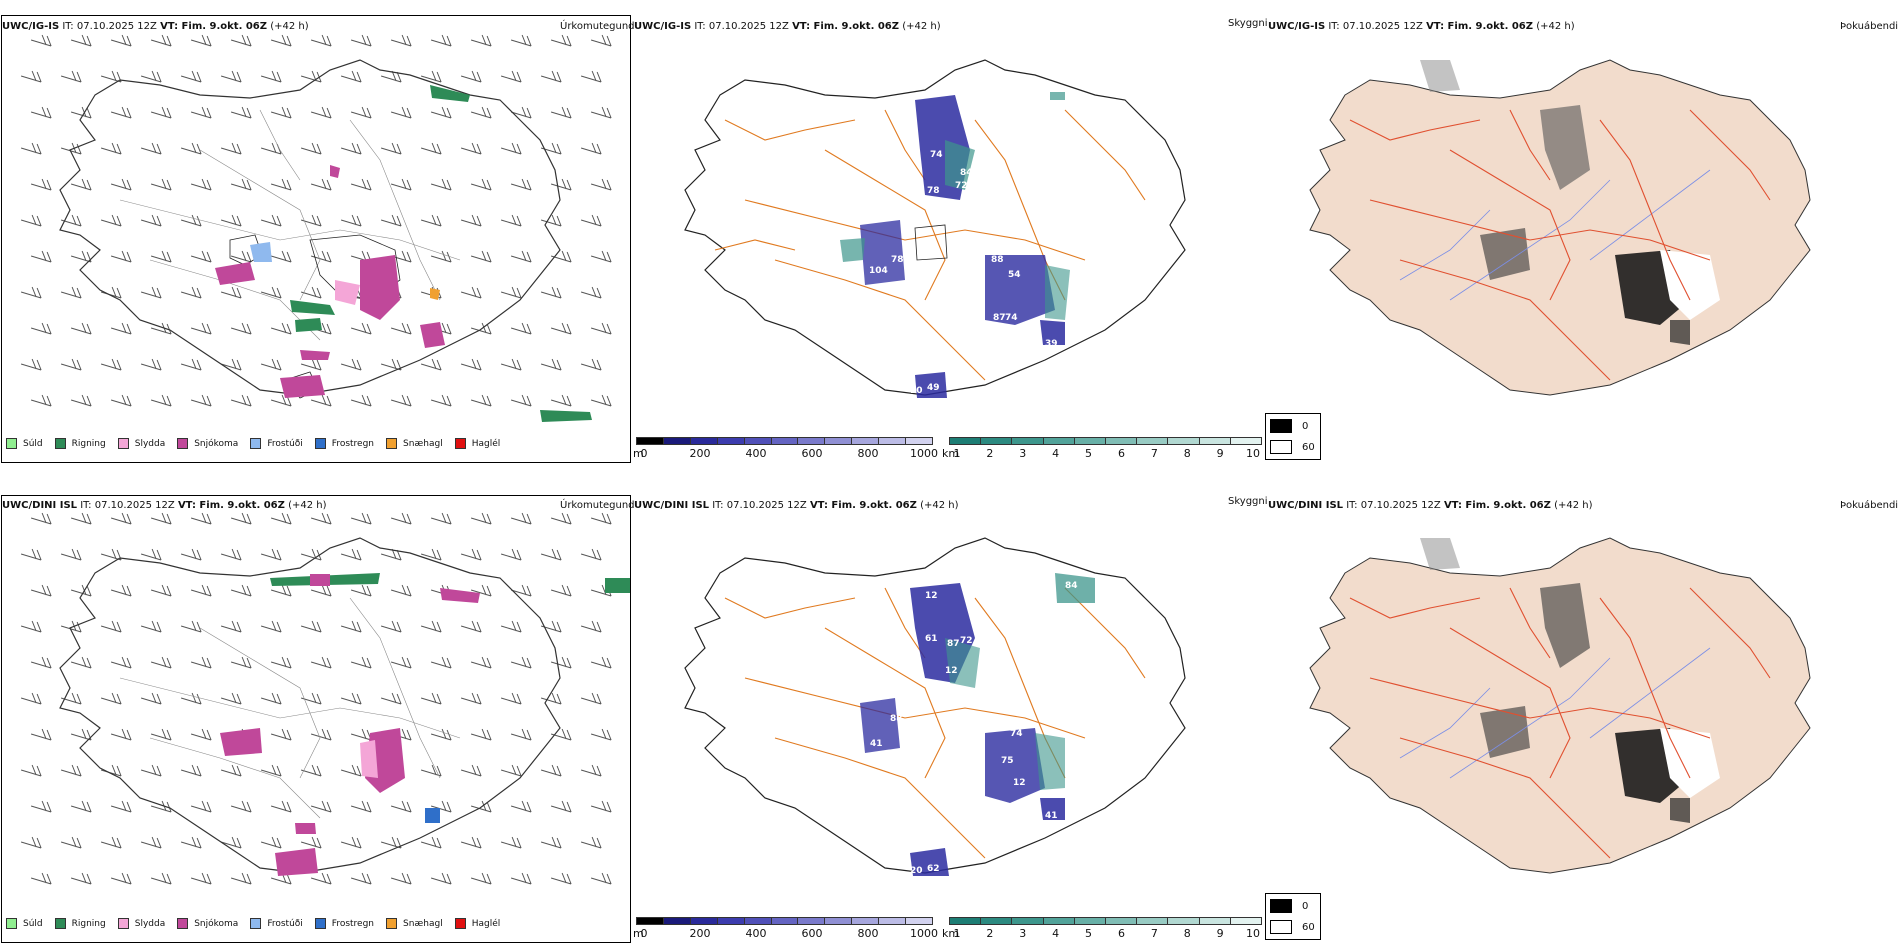 The width and height of the screenshot is (1900, 950). Describe the element at coordinates (1016, 734) in the screenshot. I see `vis-label: 74` at that location.